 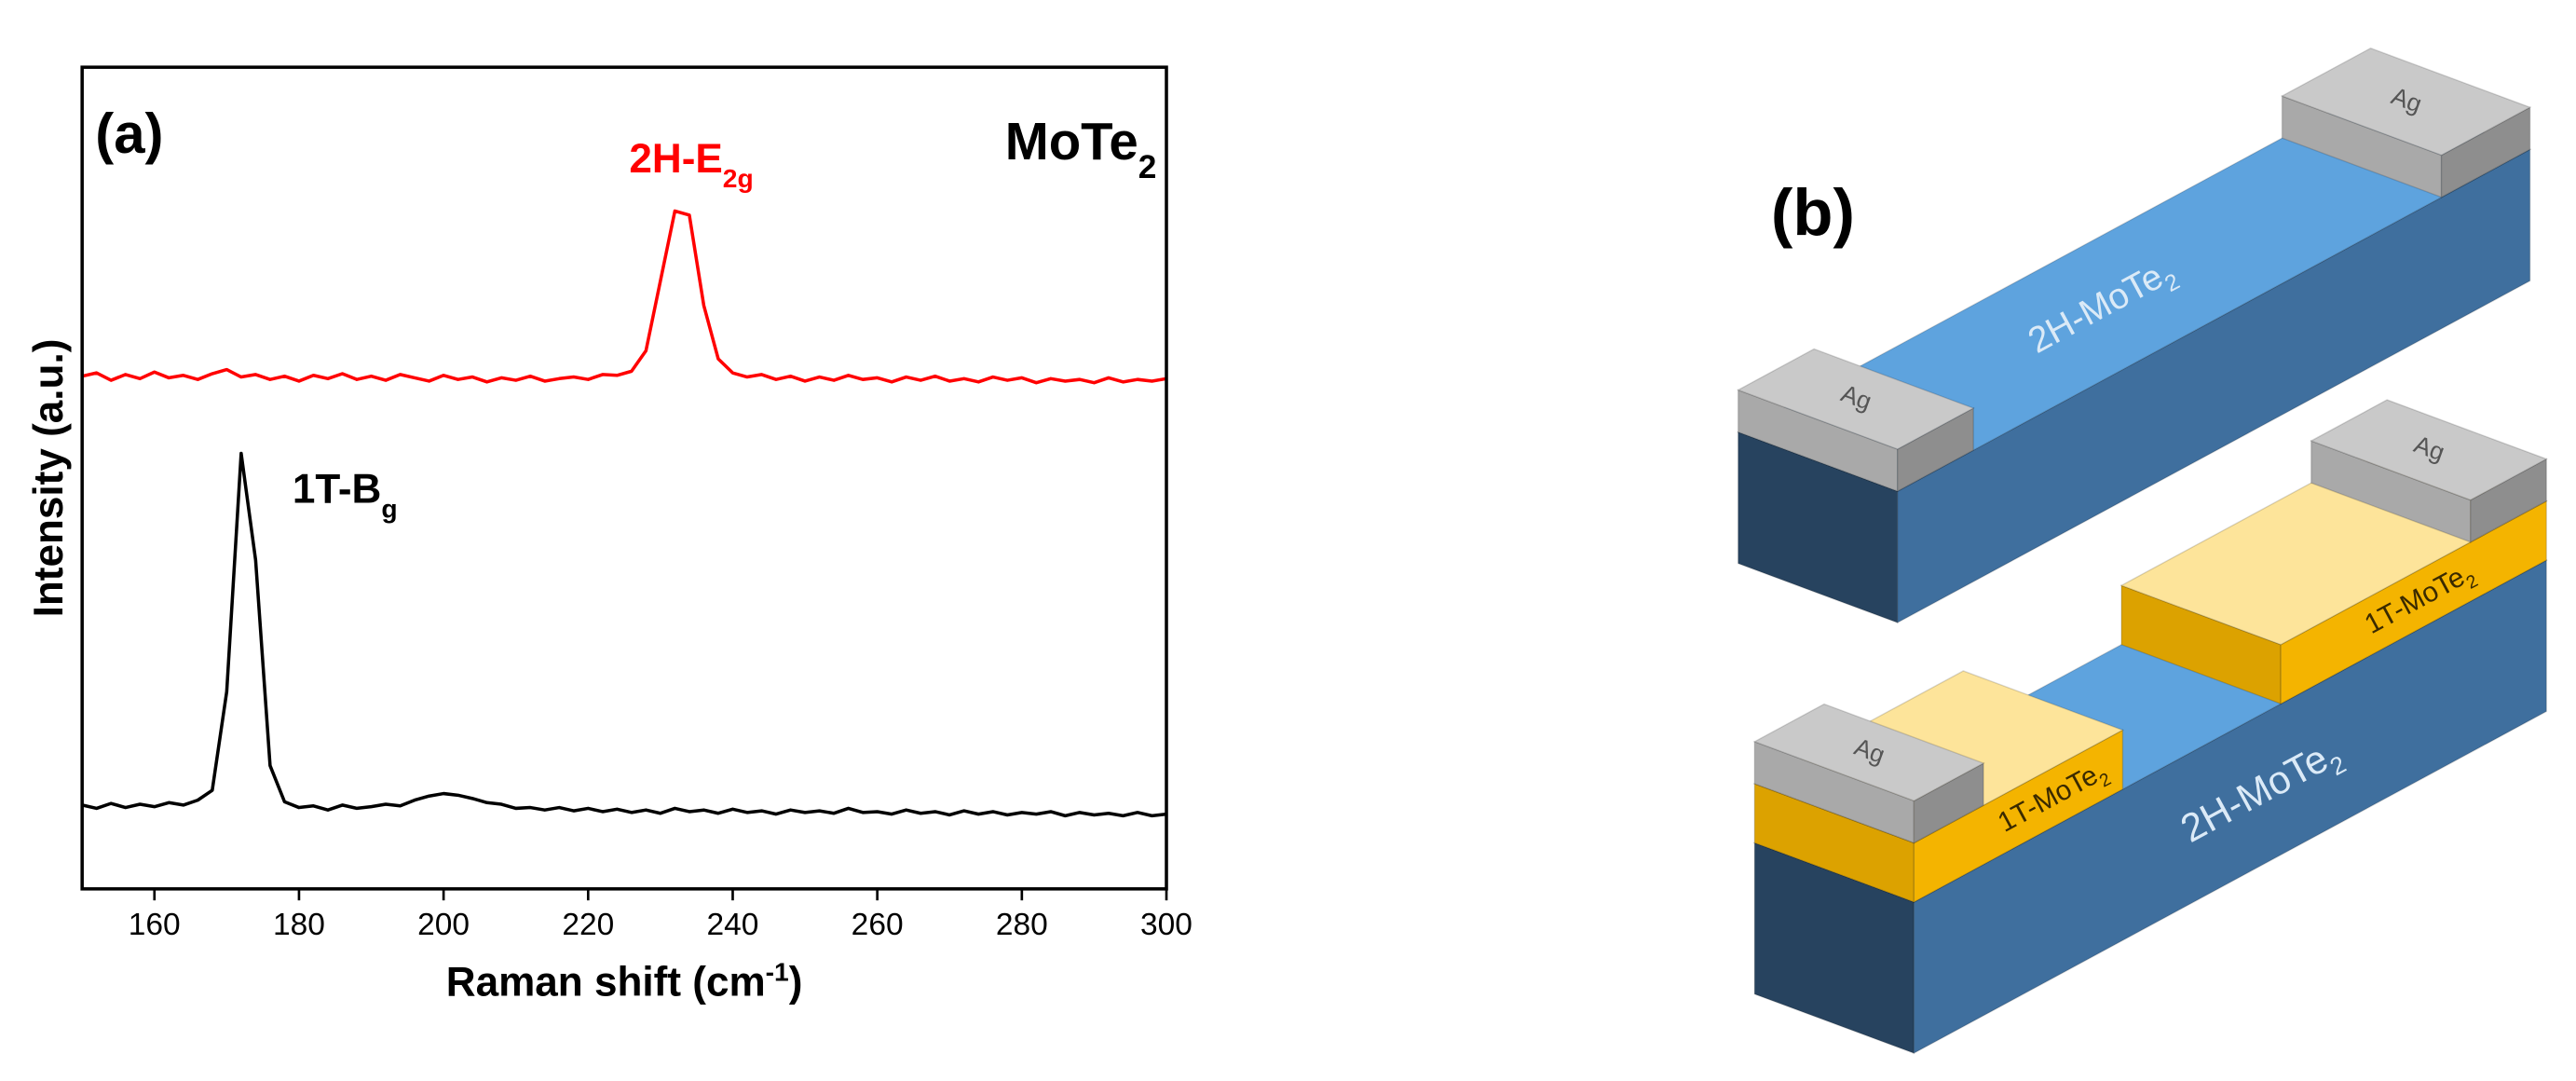 What do you see at coordinates (777, 971) in the screenshot?
I see `x-axis-label-part: -1` at bounding box center [777, 971].